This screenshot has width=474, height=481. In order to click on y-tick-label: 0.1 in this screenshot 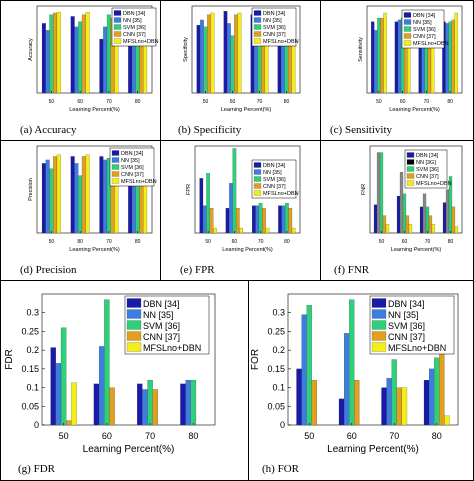, I will do `click(278, 388)`.